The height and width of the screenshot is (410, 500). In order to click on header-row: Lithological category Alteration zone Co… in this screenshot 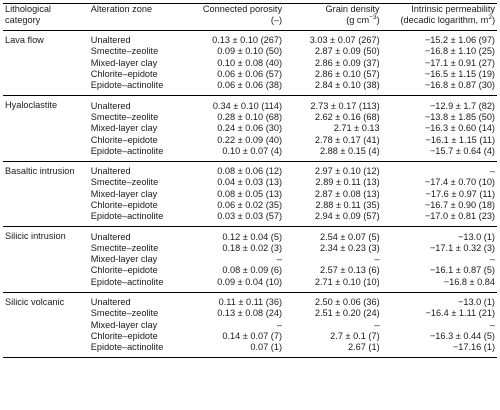, I will do `click(250, 17)`.